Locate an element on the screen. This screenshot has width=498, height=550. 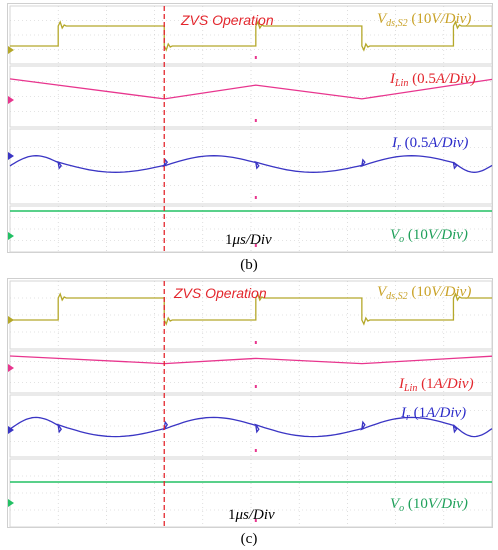
legend-ir-c: Ir (1A/Div) is located at coordinates (434, 414).